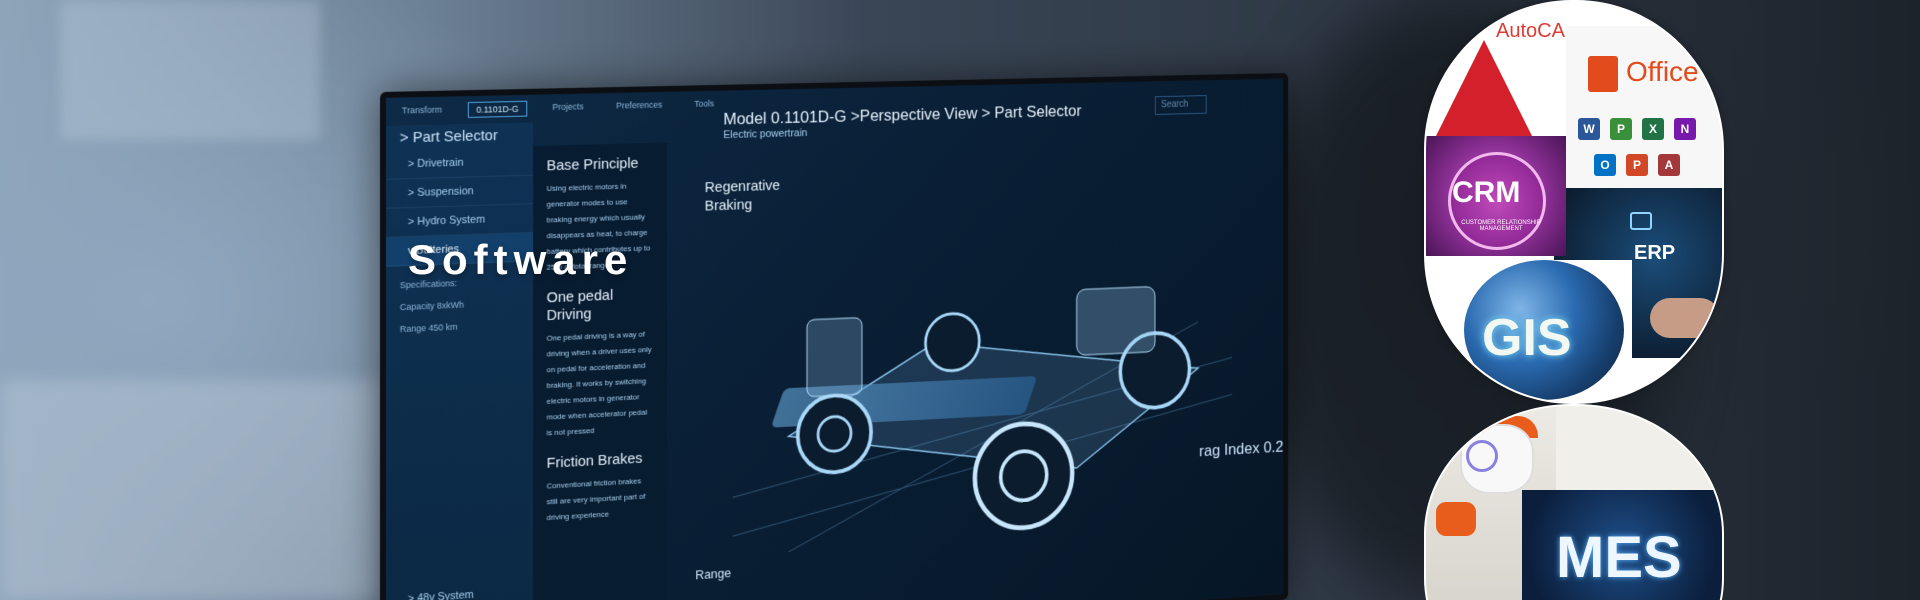  I want to click on regen-label: Regenrative Braking, so click(742, 196).